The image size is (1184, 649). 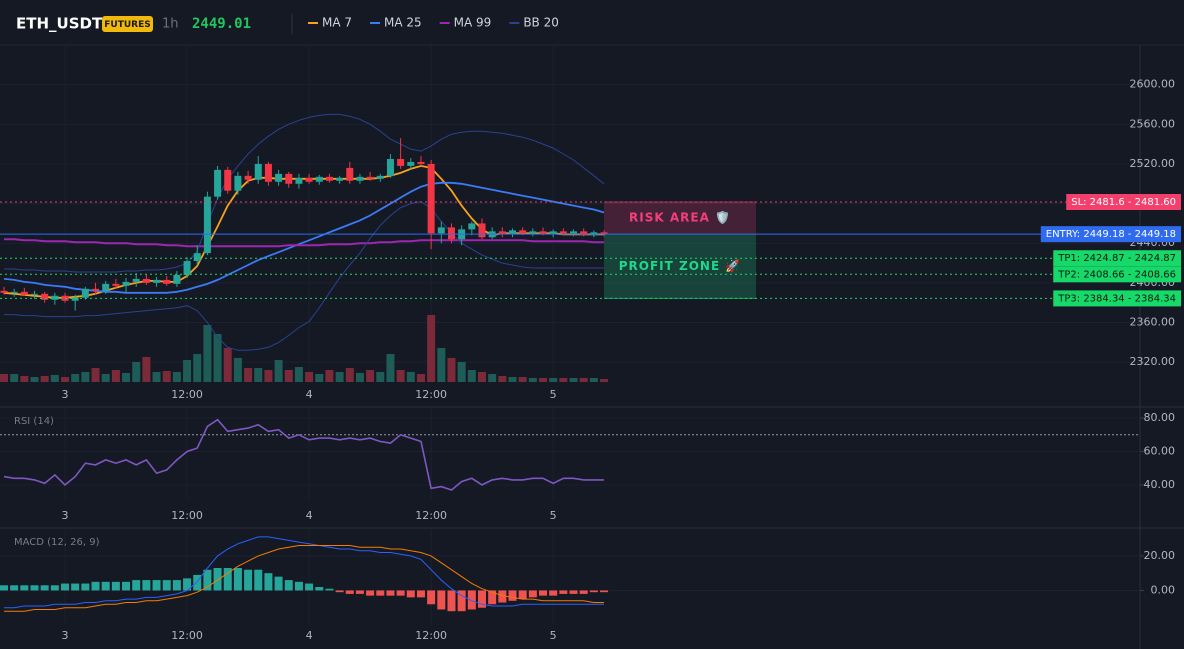 I want to click on macd-title: MACD (12, 26, 9), so click(x=57, y=542).